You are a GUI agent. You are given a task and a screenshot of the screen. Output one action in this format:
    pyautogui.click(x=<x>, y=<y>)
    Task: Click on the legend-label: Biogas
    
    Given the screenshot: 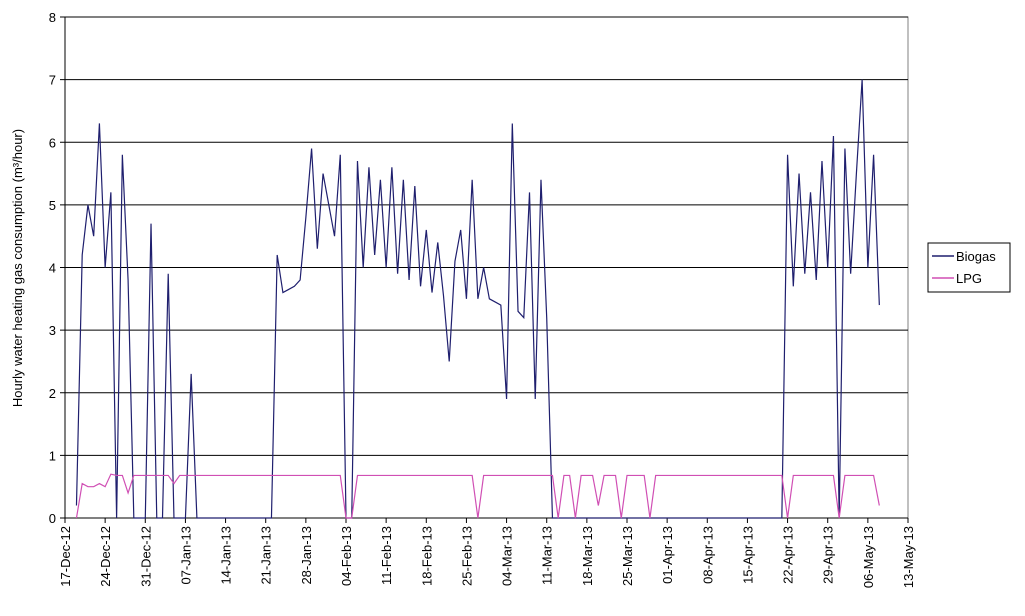 What is the action you would take?
    pyautogui.click(x=976, y=256)
    